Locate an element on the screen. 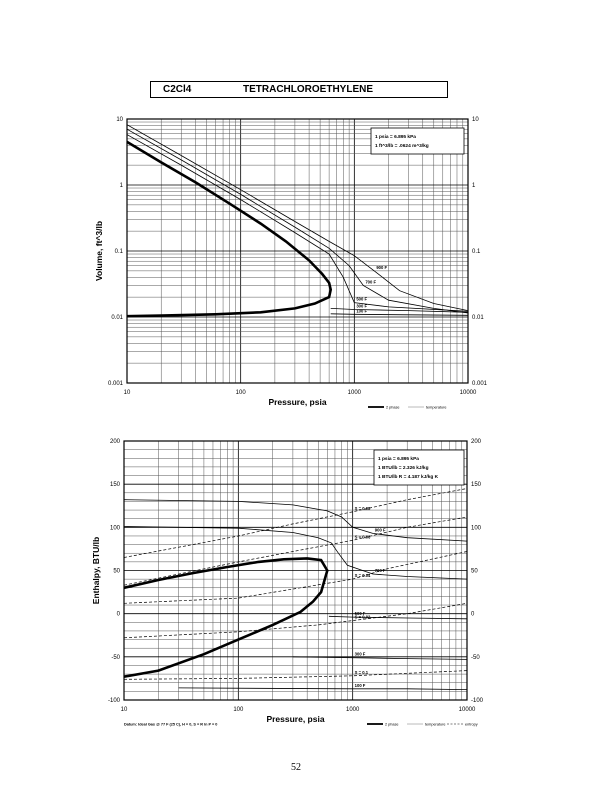 This screenshot has height=800, width=592. y-axis-label: Enthalpy, BTU/lb is located at coordinates (96, 570).